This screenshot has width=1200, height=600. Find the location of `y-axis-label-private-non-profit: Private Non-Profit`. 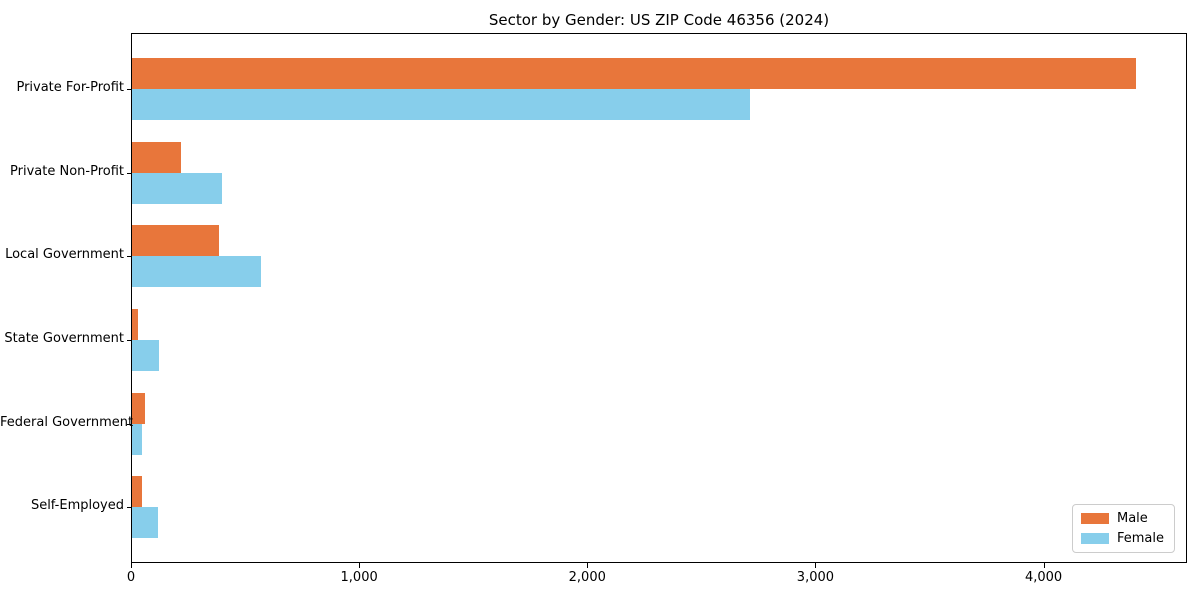

y-axis-label-private-non-profit: Private Non-Profit is located at coordinates (67, 171).